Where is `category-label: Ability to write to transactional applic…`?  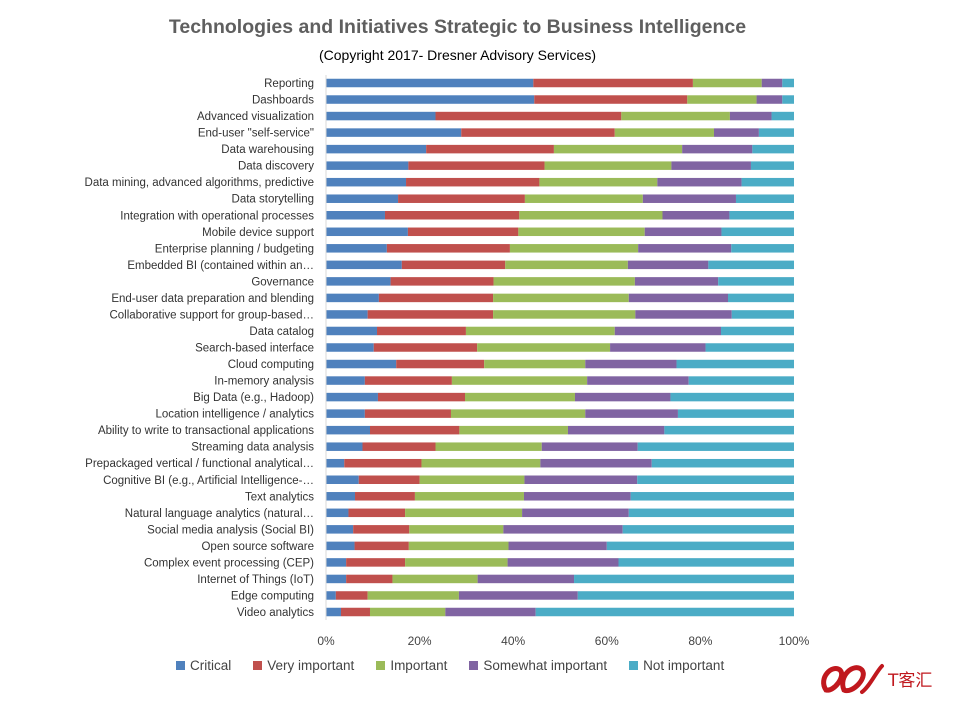
category-label: Ability to write to transactional applic… is located at coordinates (206, 431).